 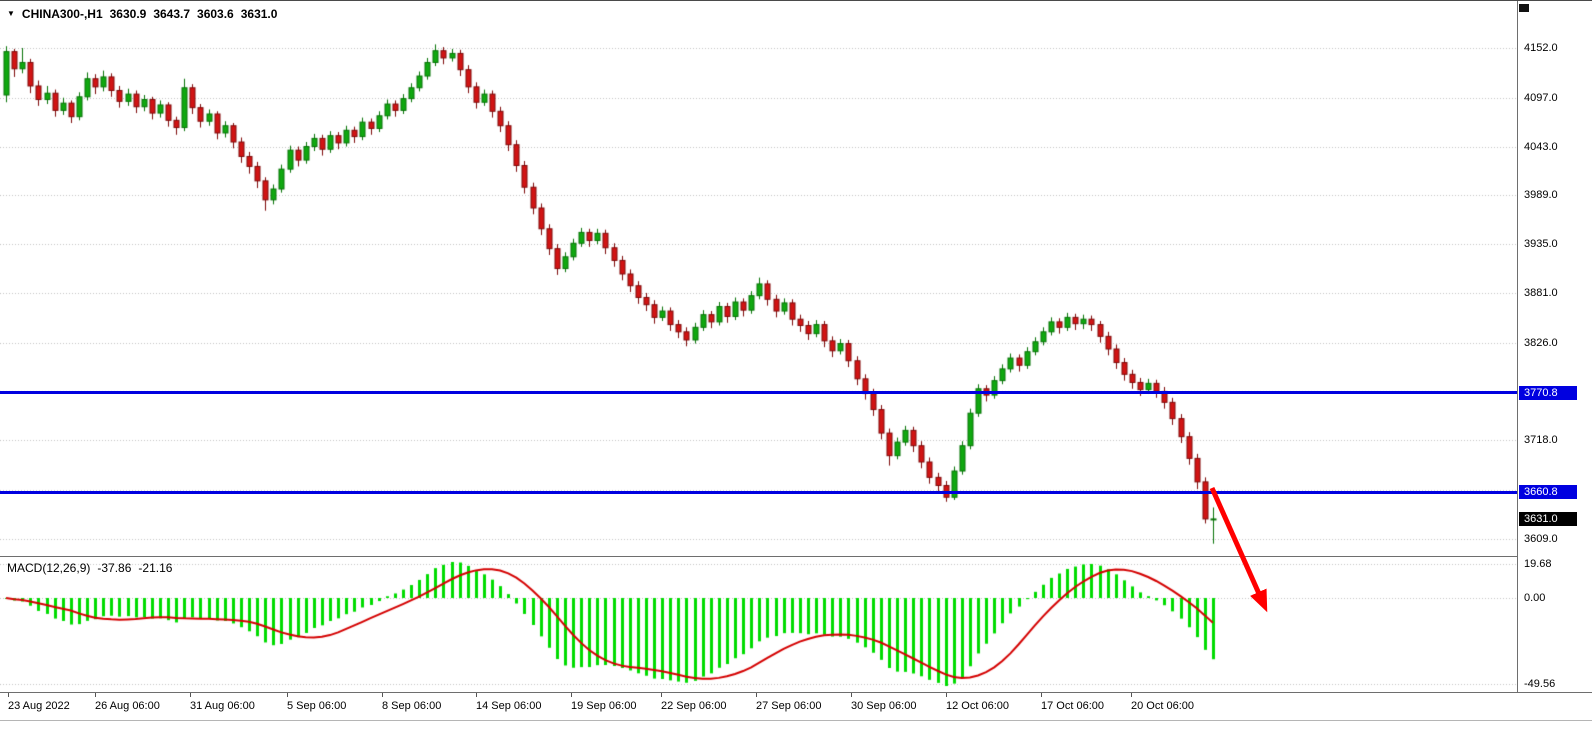 What do you see at coordinates (604, 706) in the screenshot?
I see `time-axis-label: 19 Sep 06:00` at bounding box center [604, 706].